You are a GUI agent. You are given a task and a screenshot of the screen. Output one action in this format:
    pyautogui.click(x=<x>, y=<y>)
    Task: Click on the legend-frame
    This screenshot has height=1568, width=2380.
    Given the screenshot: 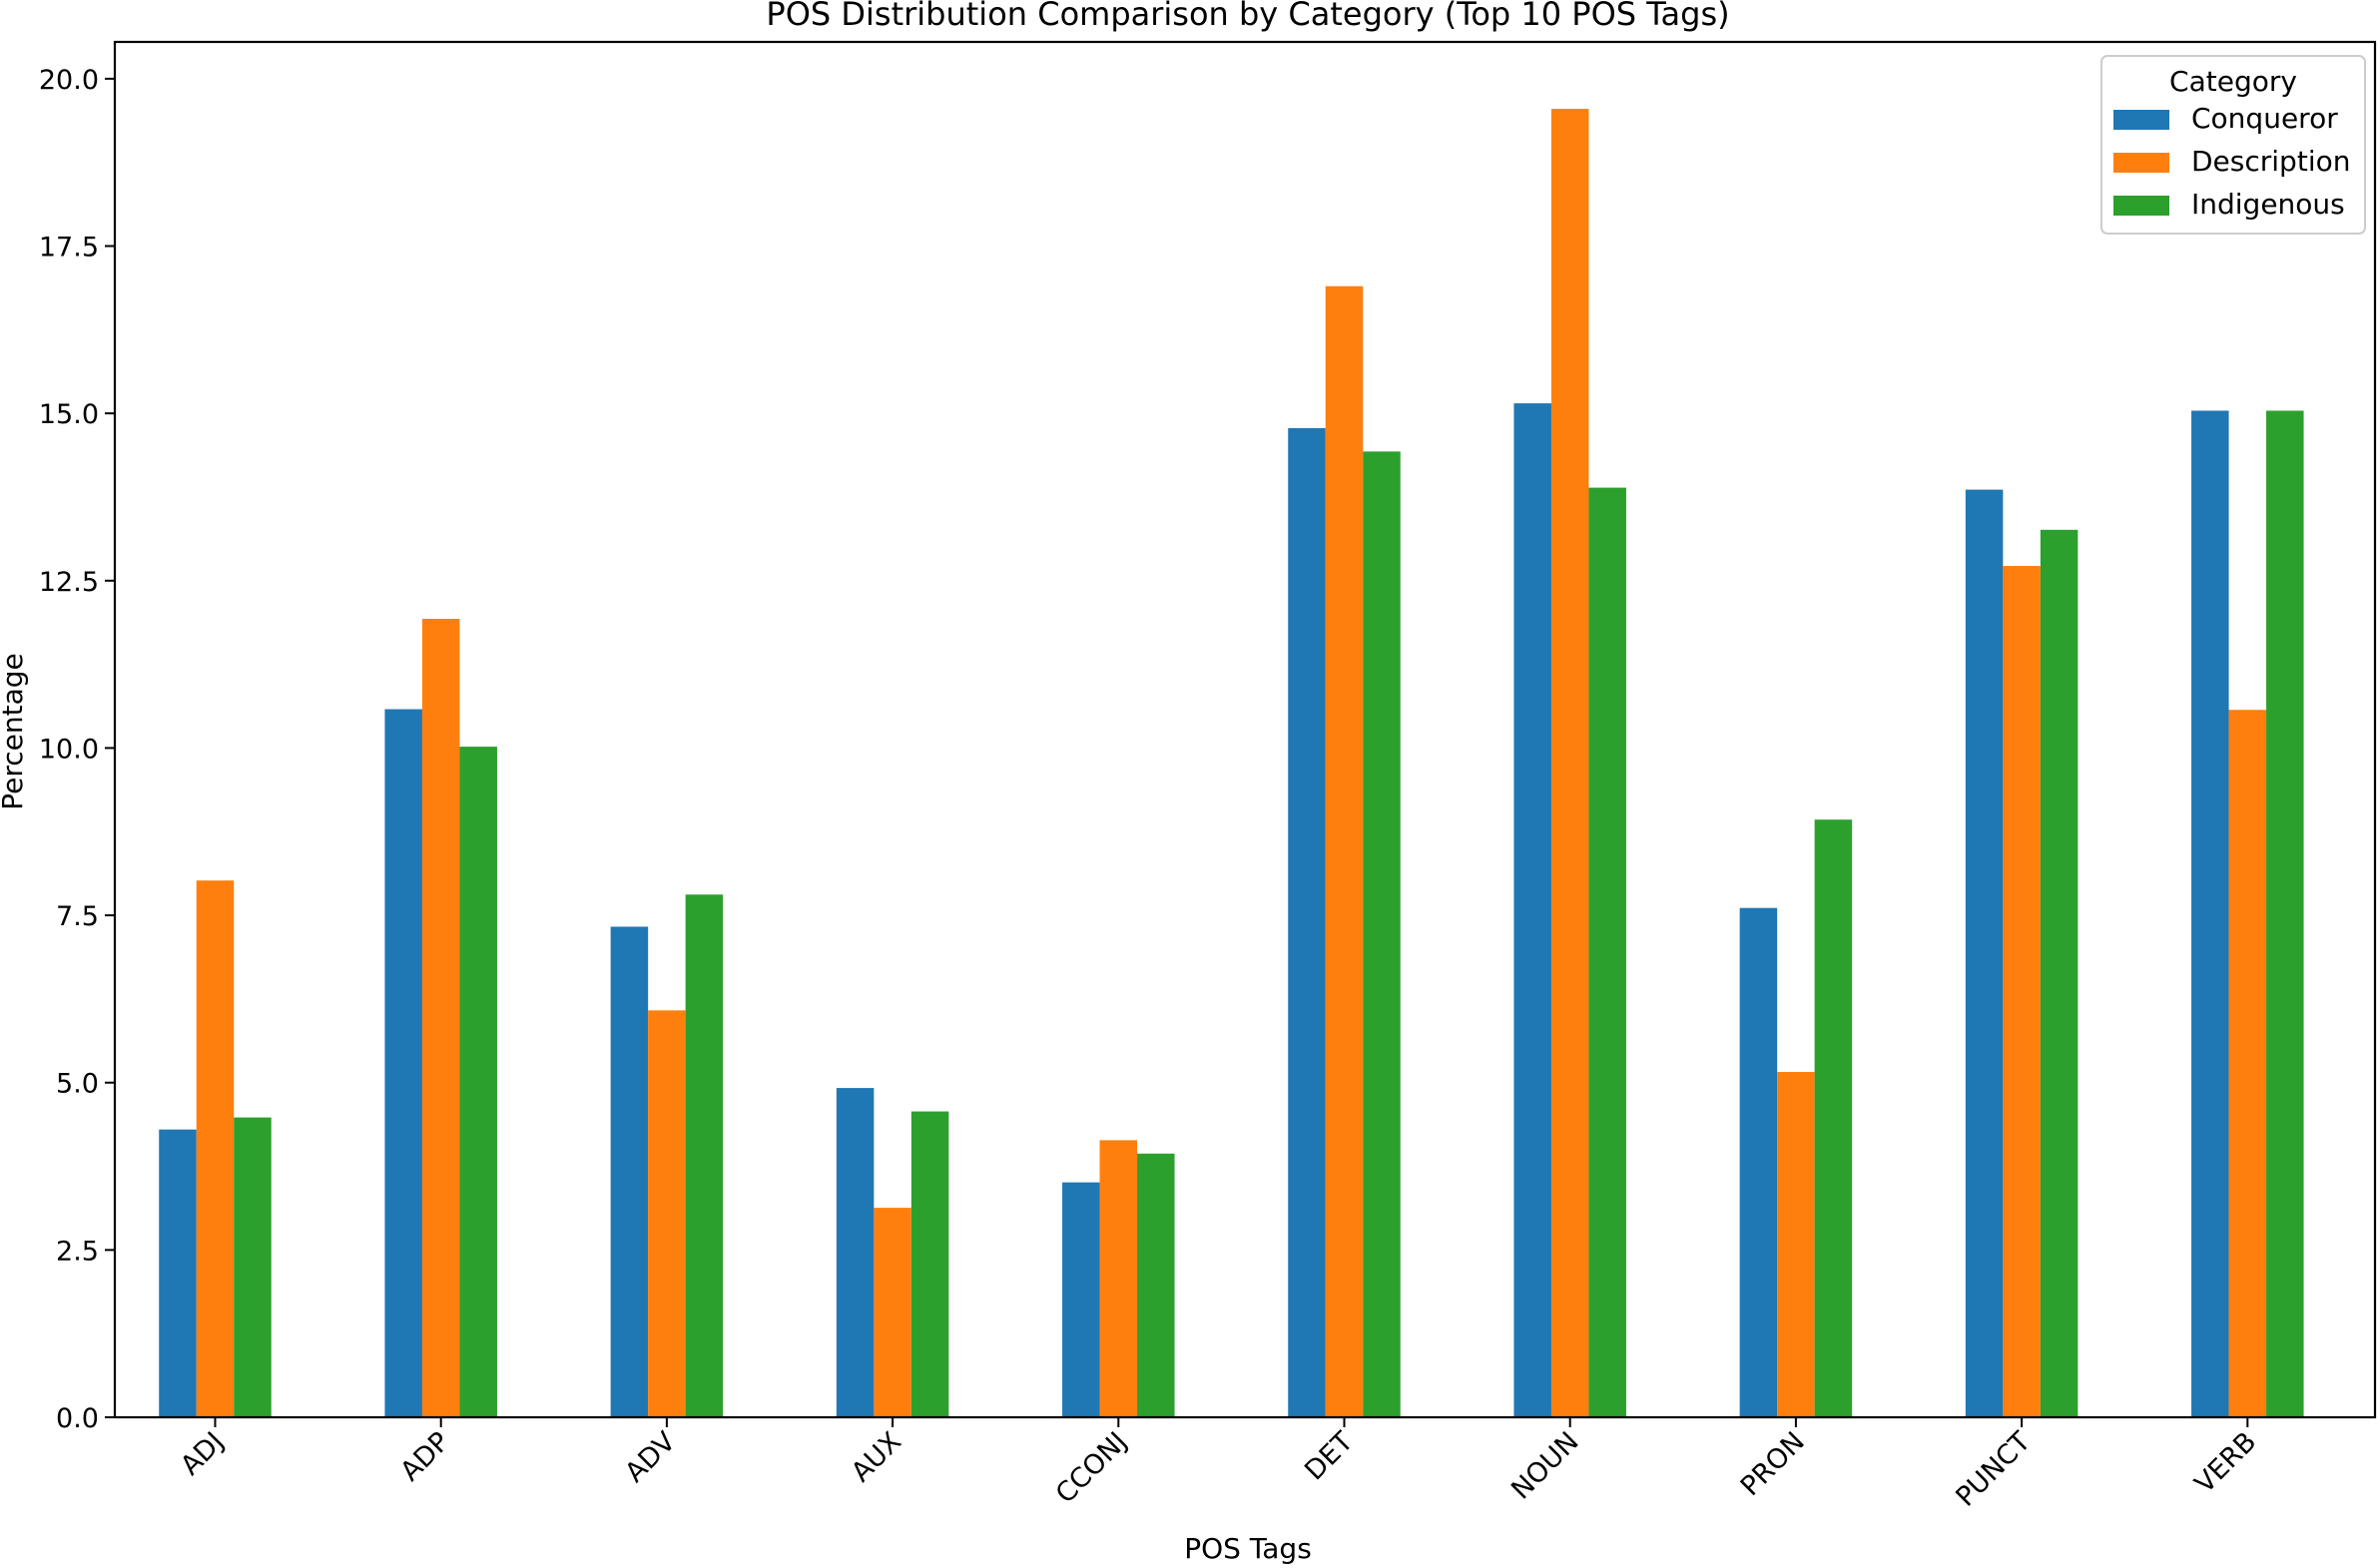 What is the action you would take?
    pyautogui.click(x=2233, y=145)
    